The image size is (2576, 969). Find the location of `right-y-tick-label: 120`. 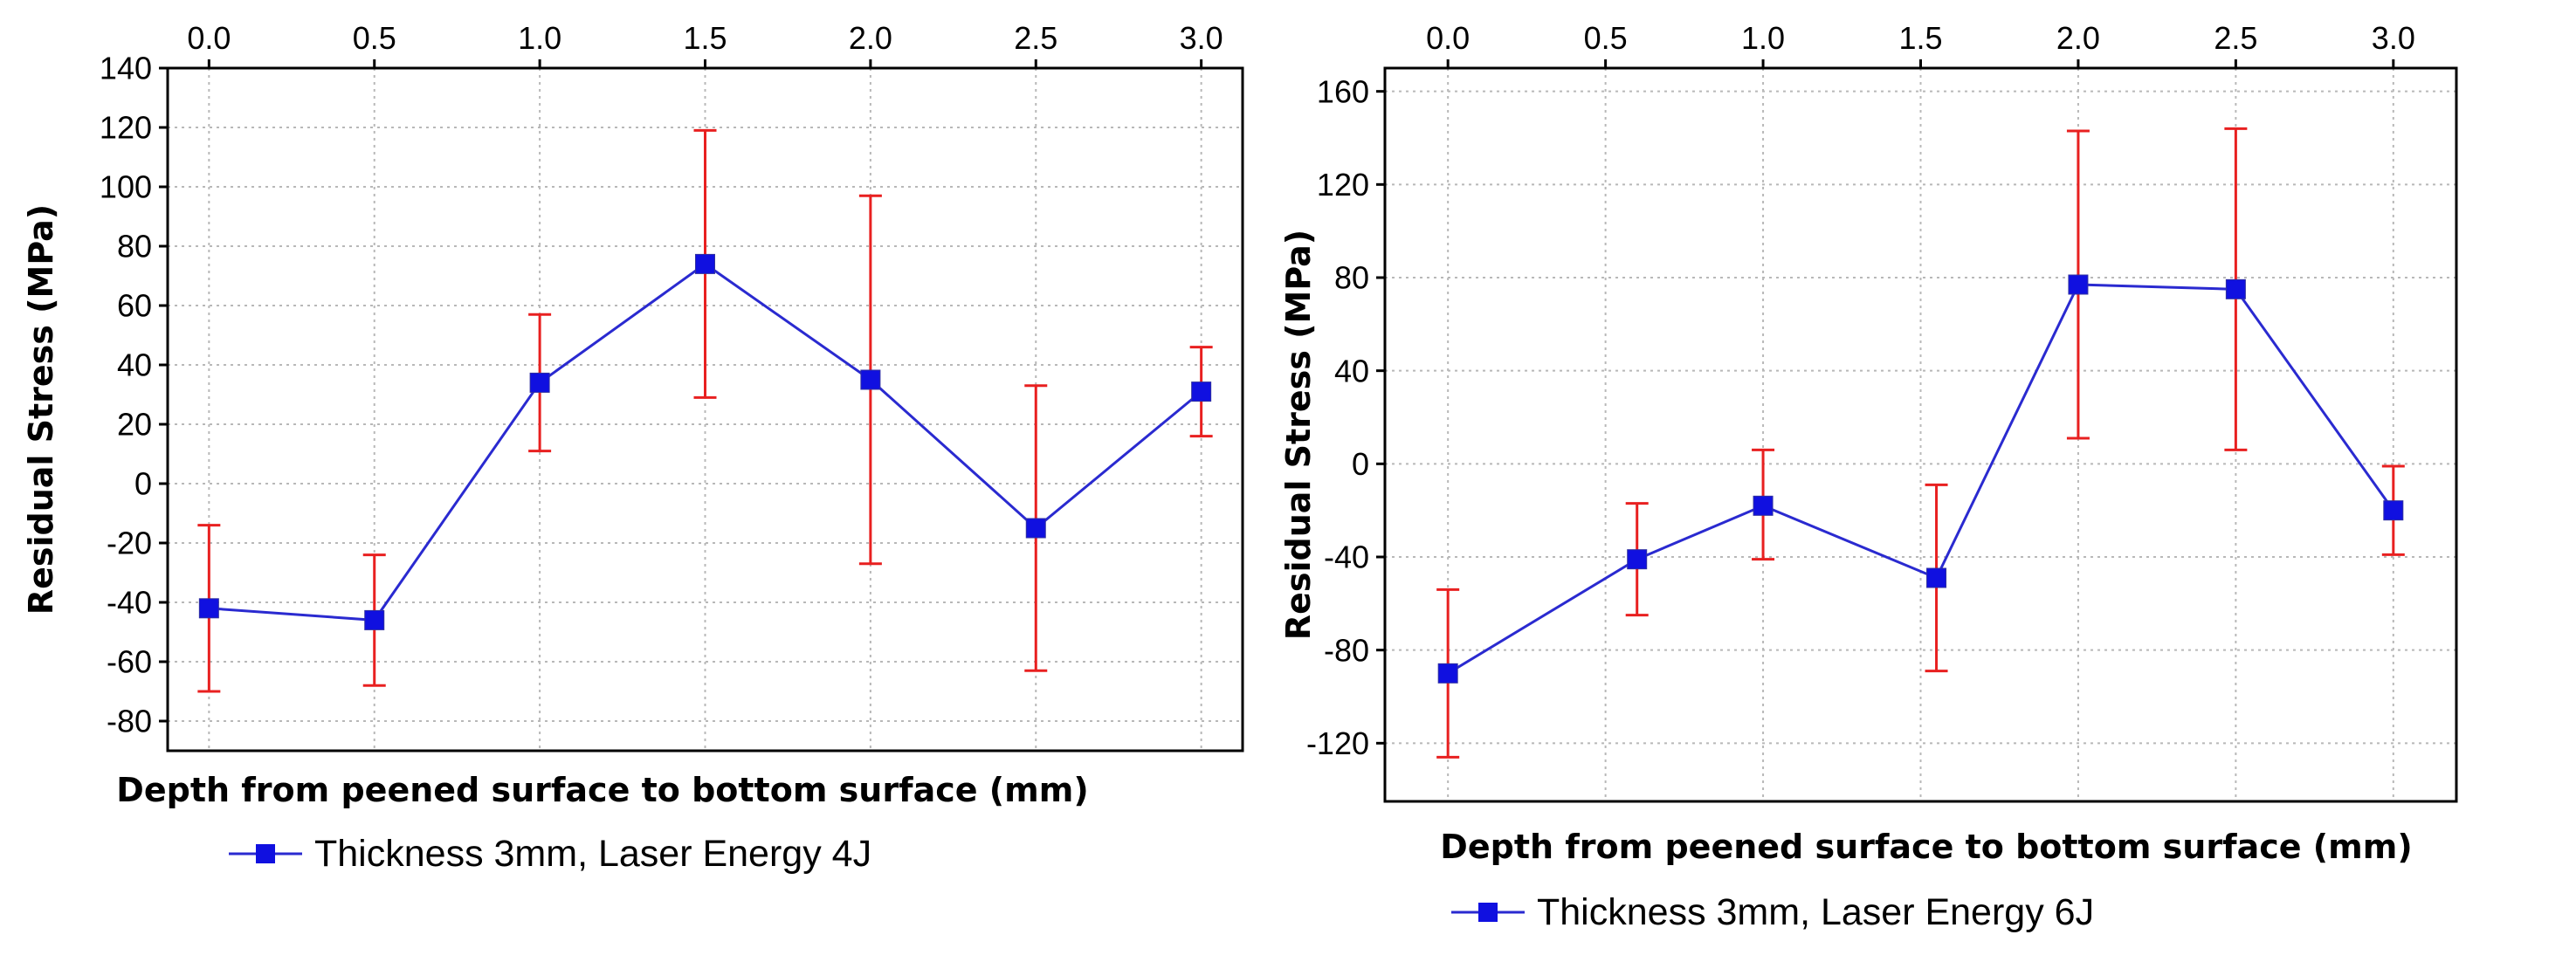

right-y-tick-label: 120 is located at coordinates (1343, 185).